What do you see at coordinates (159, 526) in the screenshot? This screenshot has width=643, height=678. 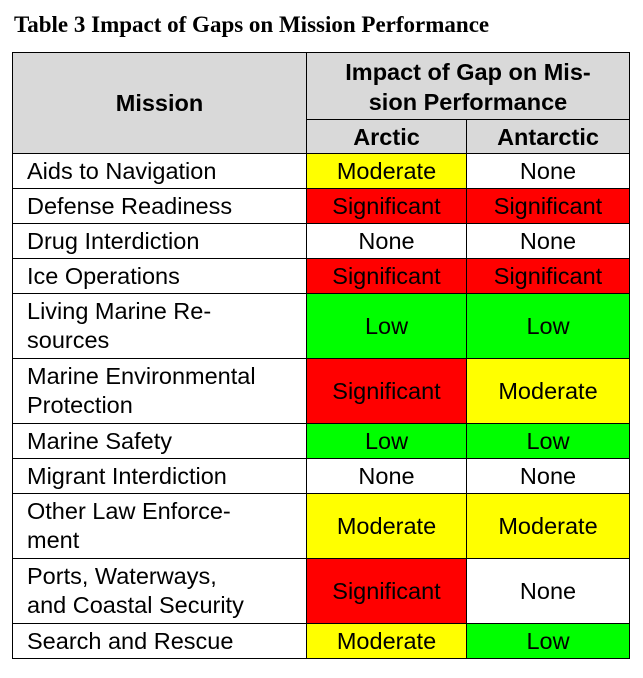 I see `mission-cell: Other Law Enforce- ment` at bounding box center [159, 526].